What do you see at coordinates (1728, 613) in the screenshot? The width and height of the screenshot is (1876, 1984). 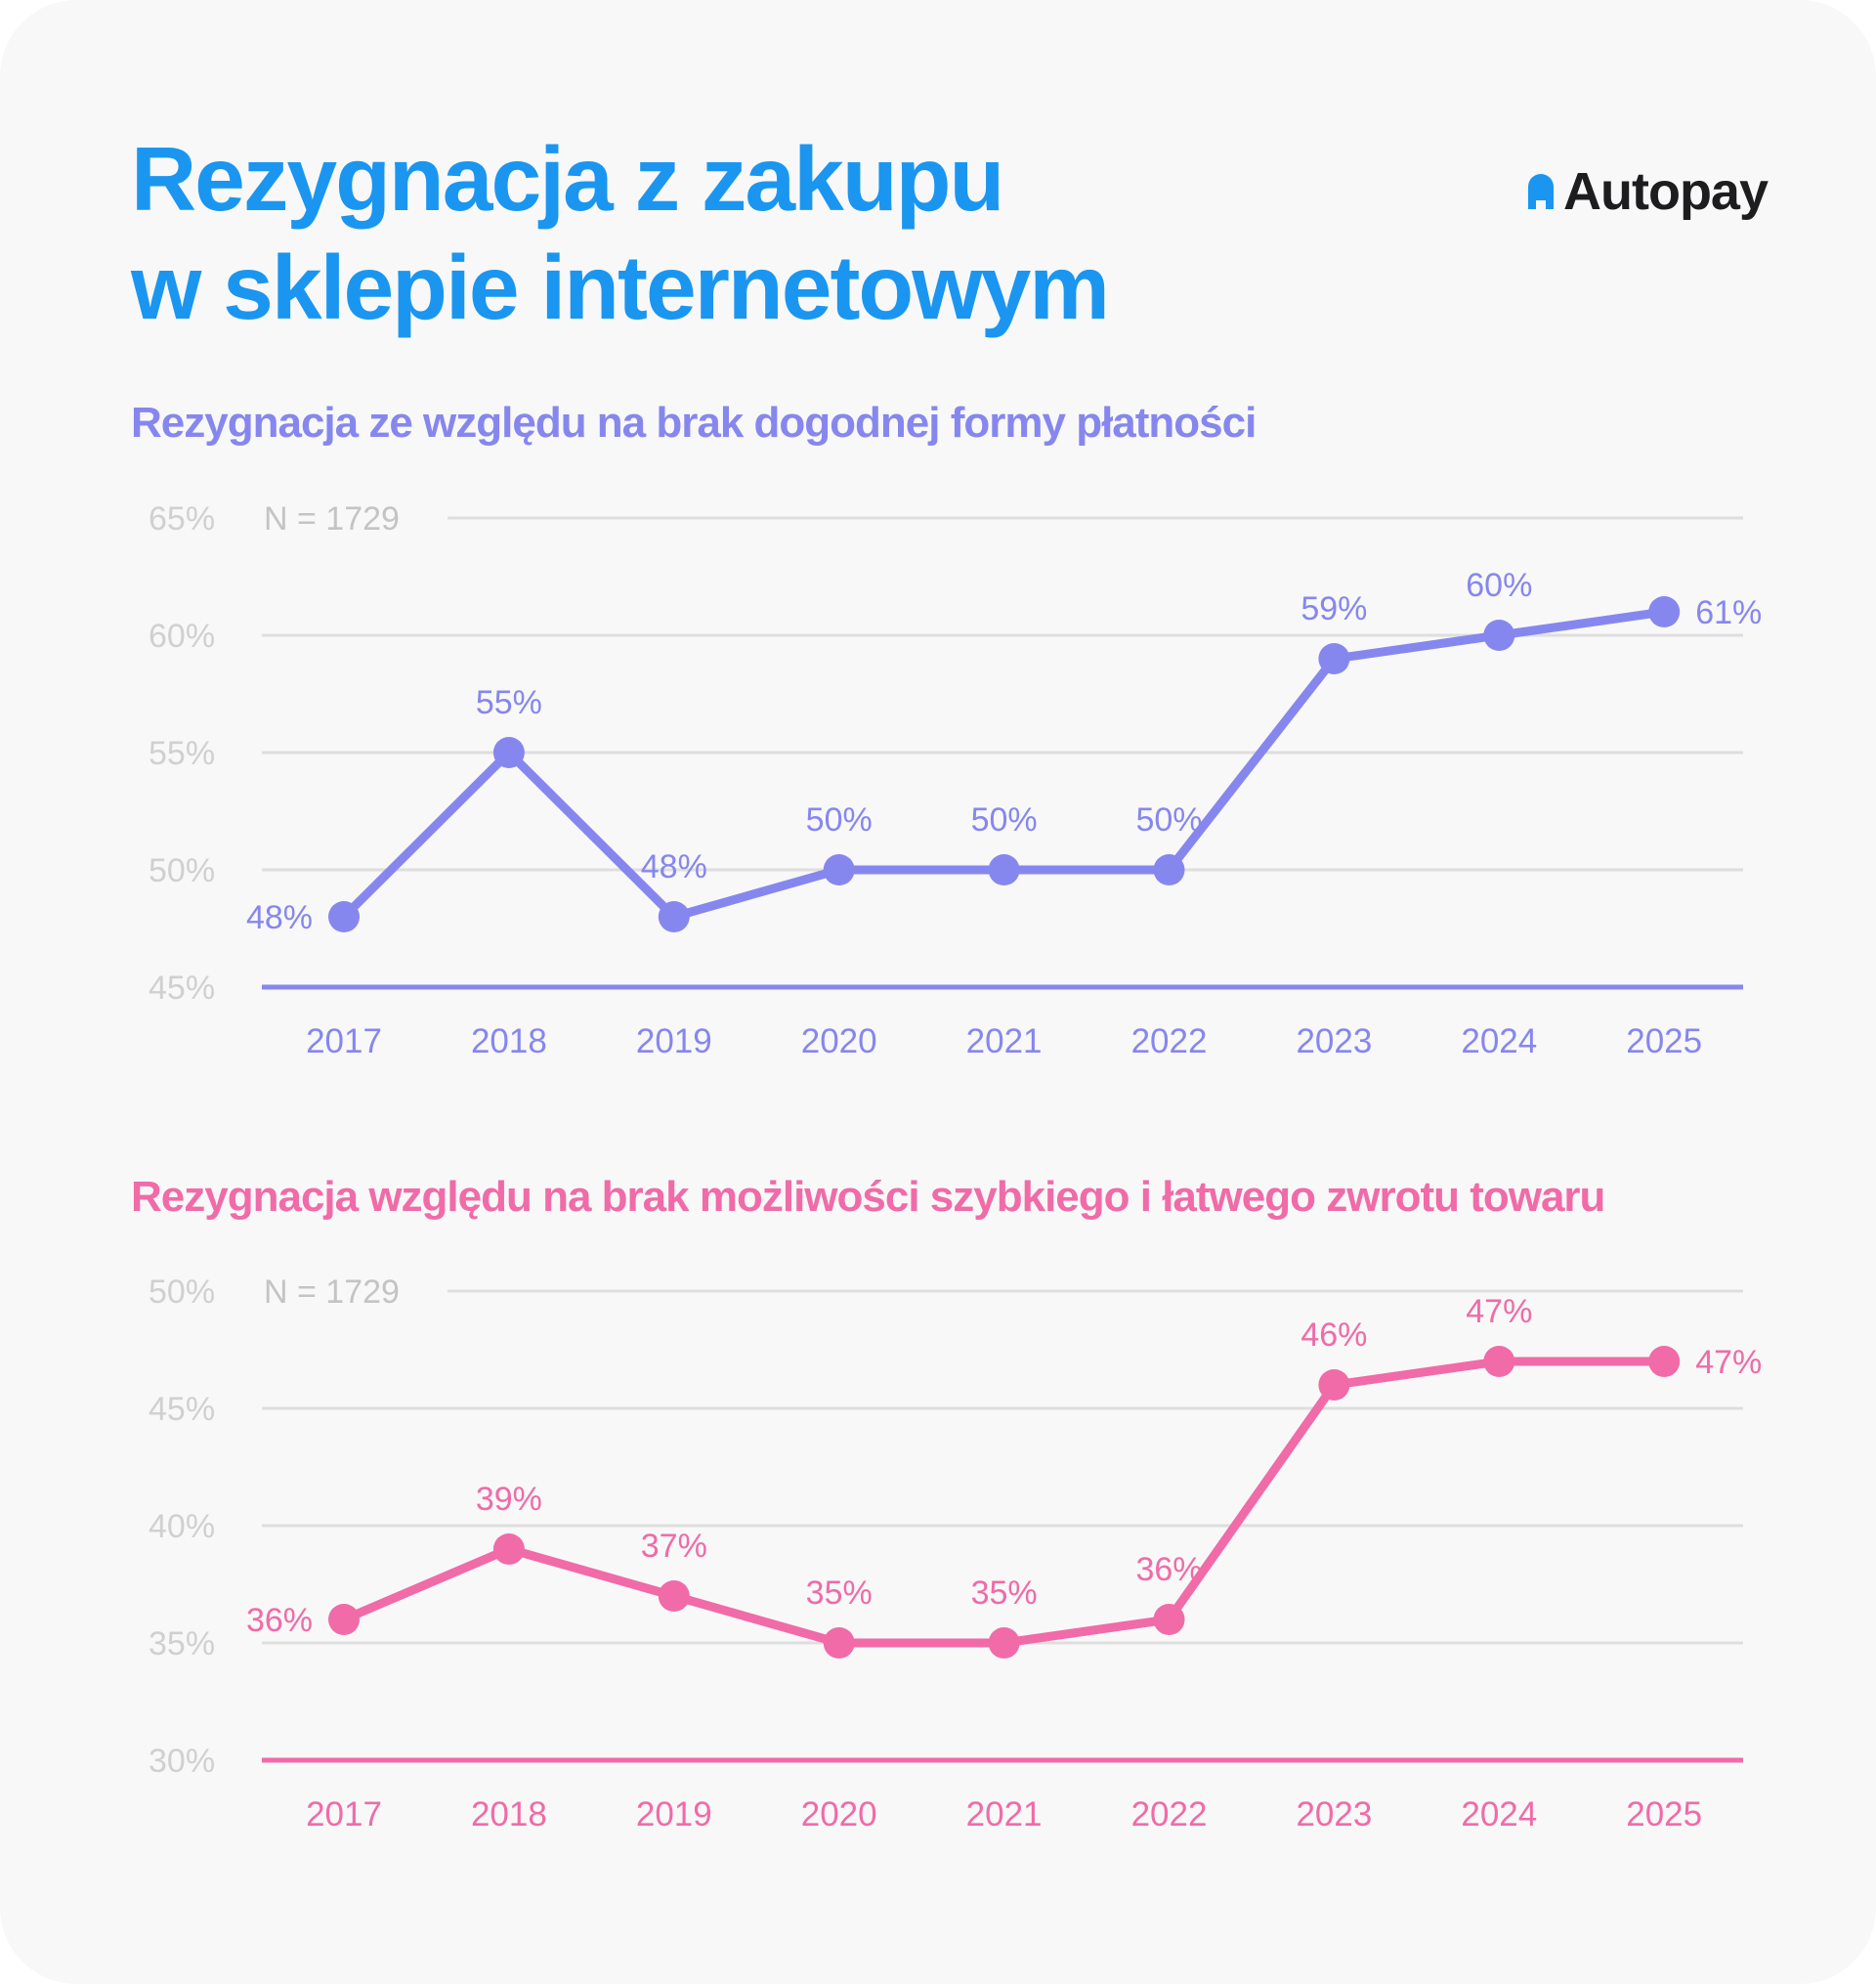 I see `data-label: 61%` at bounding box center [1728, 613].